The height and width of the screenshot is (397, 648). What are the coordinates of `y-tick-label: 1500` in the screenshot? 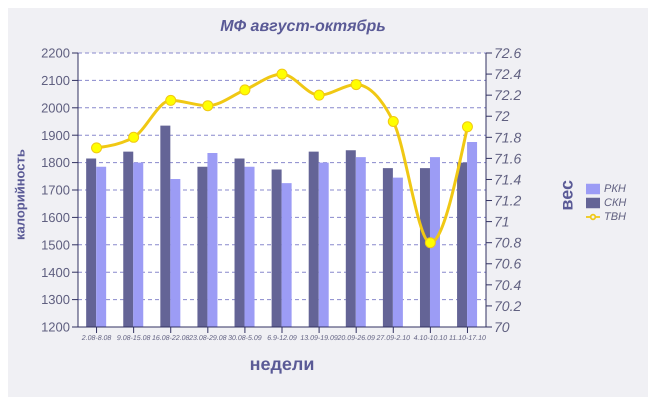 It's located at (55, 244).